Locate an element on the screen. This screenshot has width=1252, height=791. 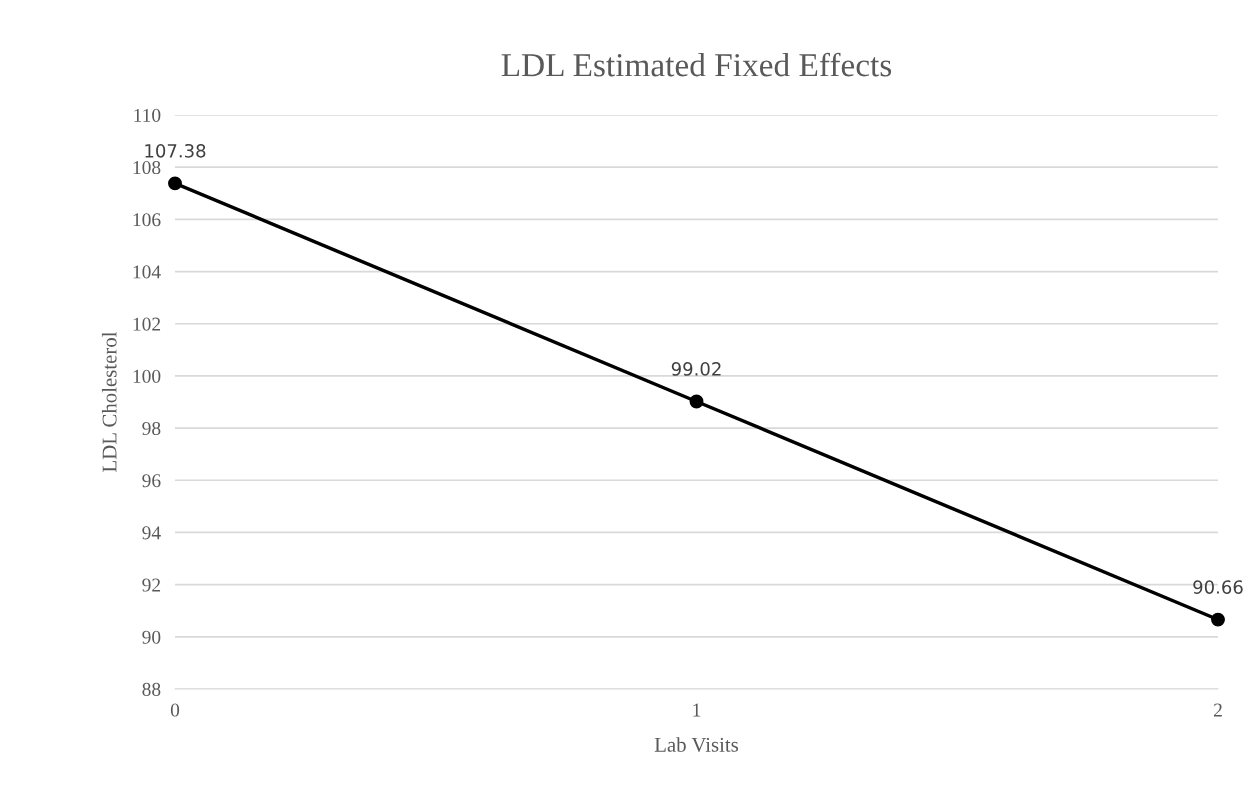
y-tick-label: 100 is located at coordinates (147, 376).